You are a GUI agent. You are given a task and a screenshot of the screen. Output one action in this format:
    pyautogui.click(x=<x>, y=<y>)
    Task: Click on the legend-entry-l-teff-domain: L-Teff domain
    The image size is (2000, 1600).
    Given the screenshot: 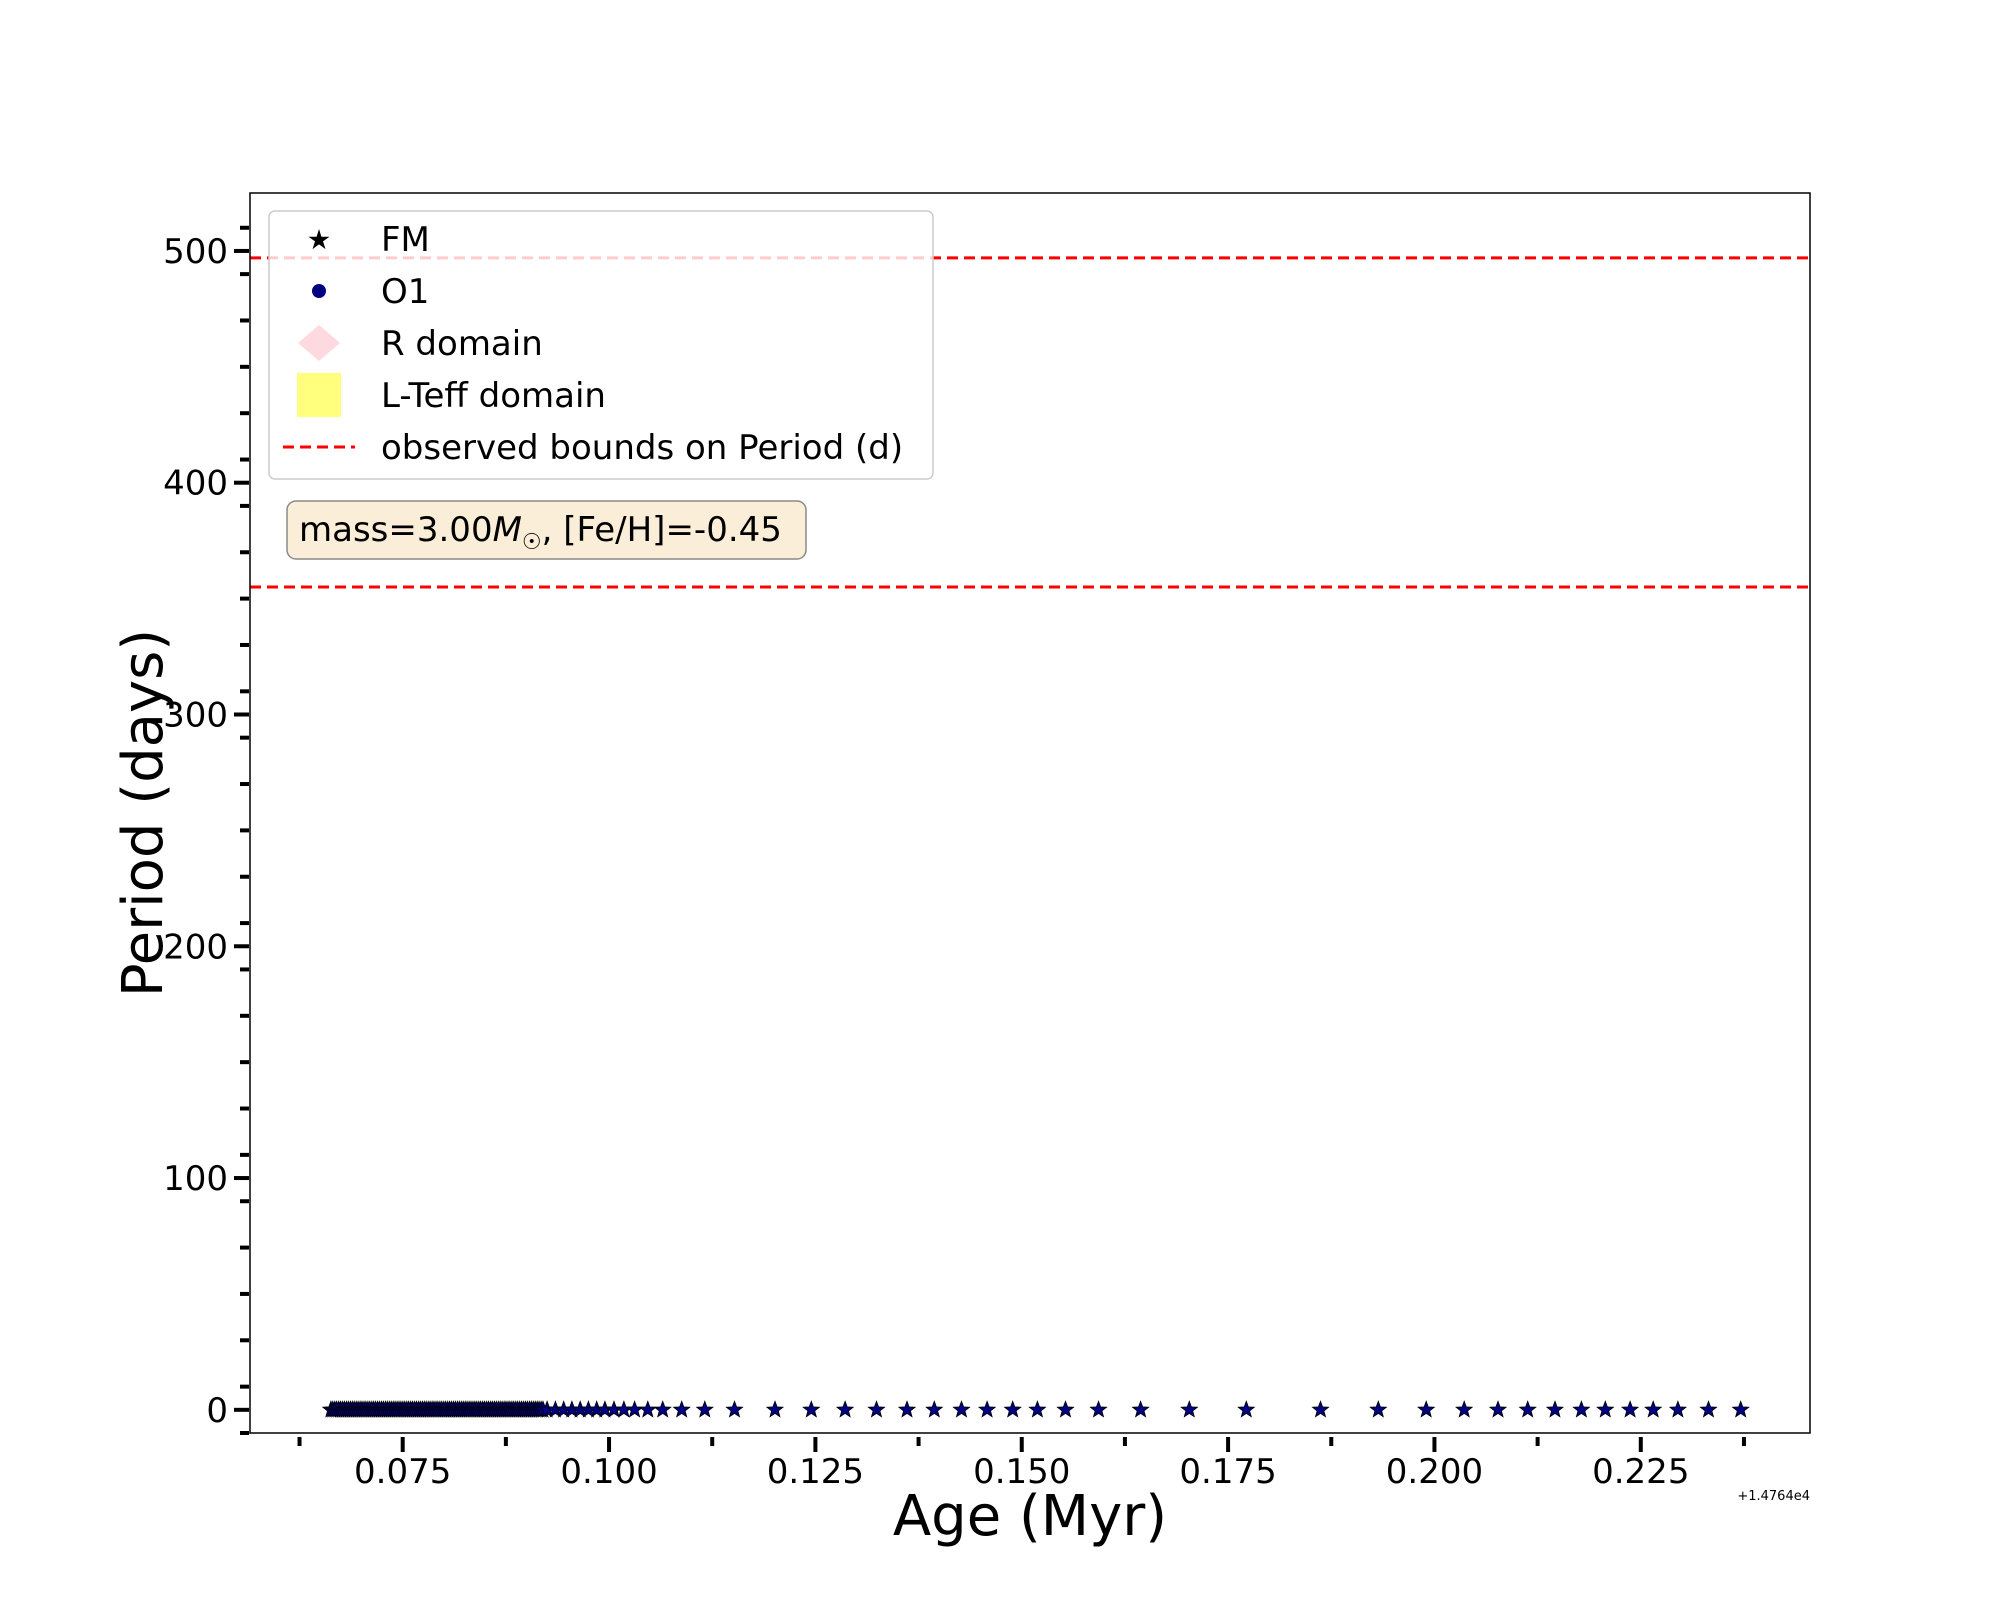 What is the action you would take?
    pyautogui.click(x=451, y=395)
    